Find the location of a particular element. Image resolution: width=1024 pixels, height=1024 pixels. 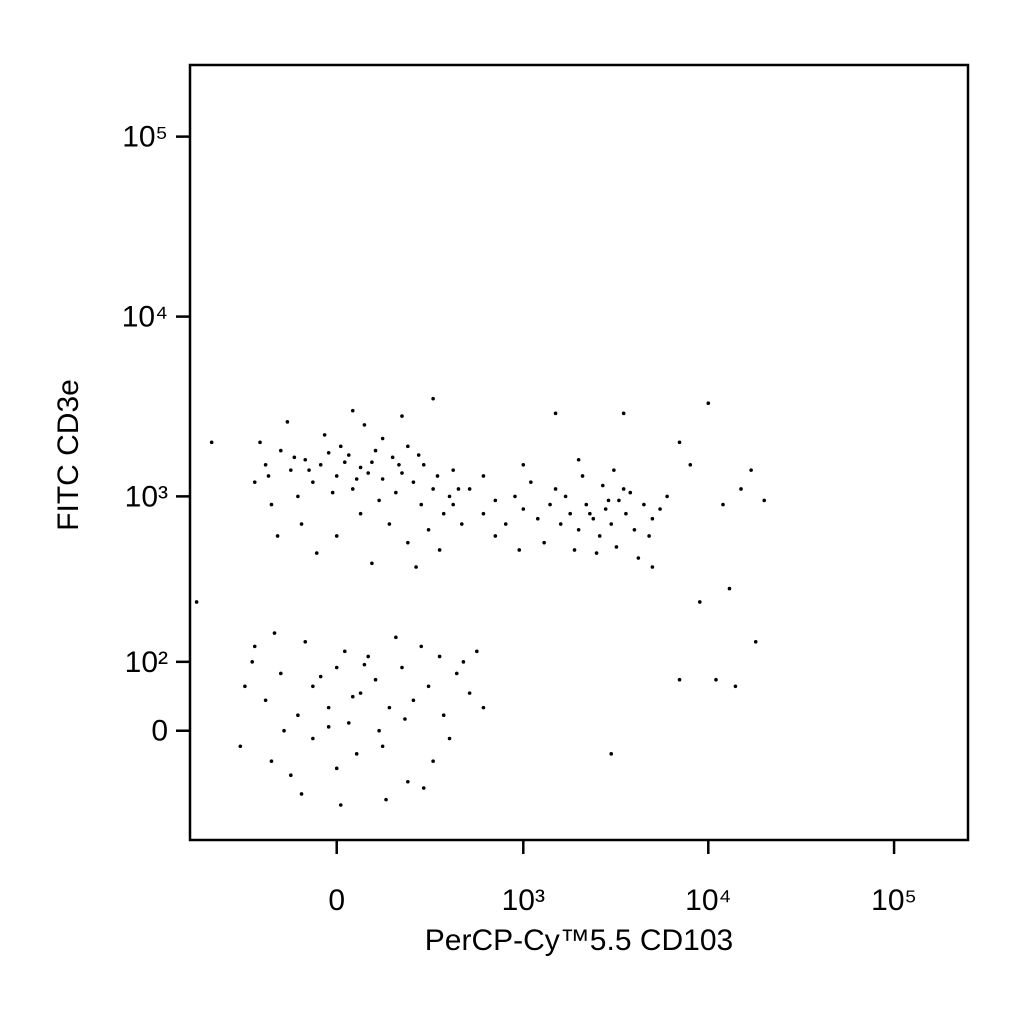

x-tick-label: 10⁵ is located at coordinates (894, 900).